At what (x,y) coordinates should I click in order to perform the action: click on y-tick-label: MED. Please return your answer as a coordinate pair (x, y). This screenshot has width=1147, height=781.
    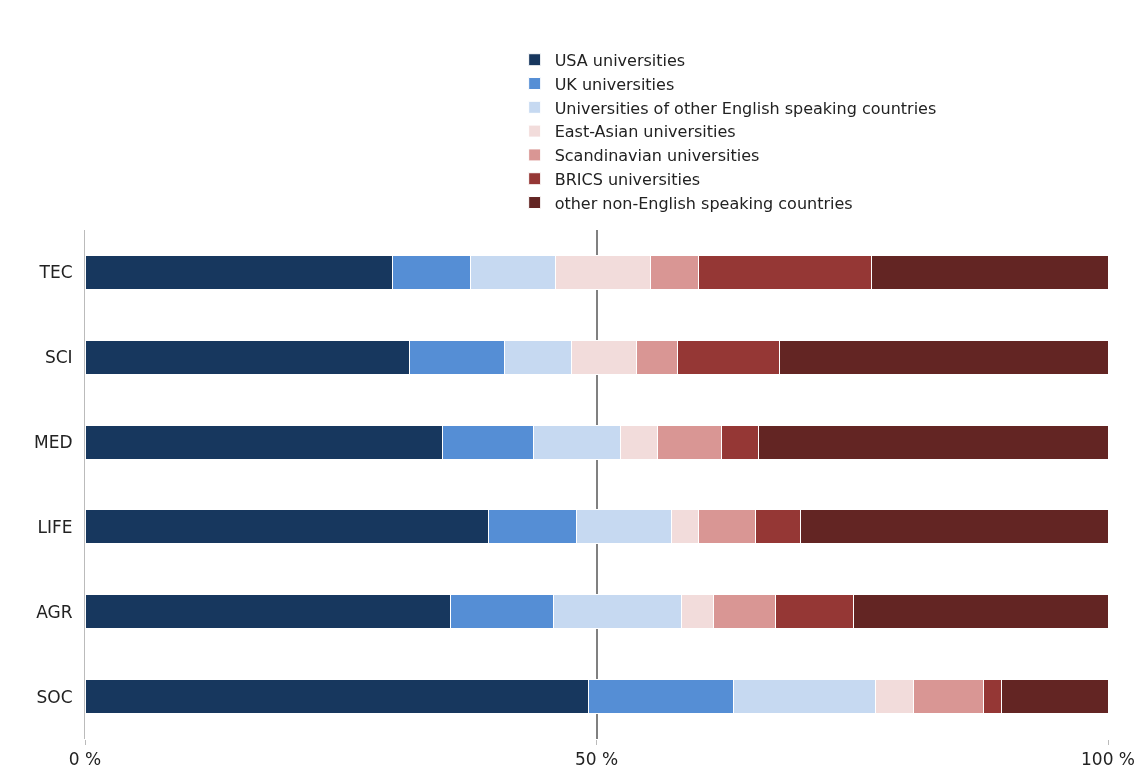
    Looking at the image, I should click on (53, 442).